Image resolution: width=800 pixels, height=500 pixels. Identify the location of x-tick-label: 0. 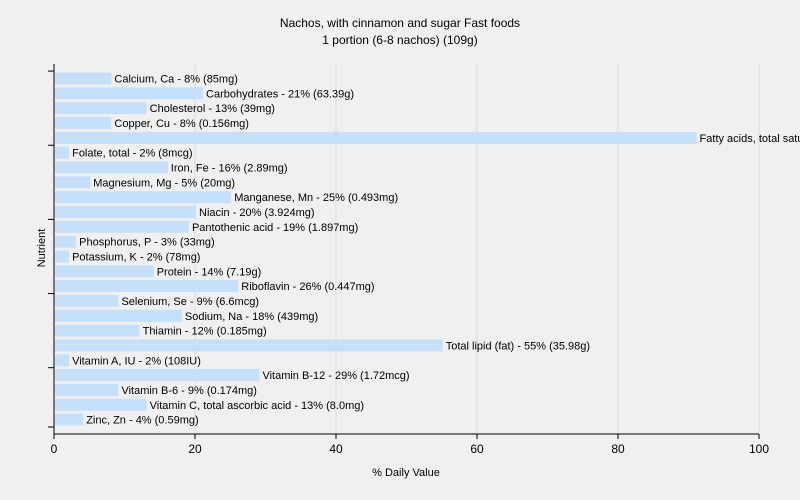
(54, 449).